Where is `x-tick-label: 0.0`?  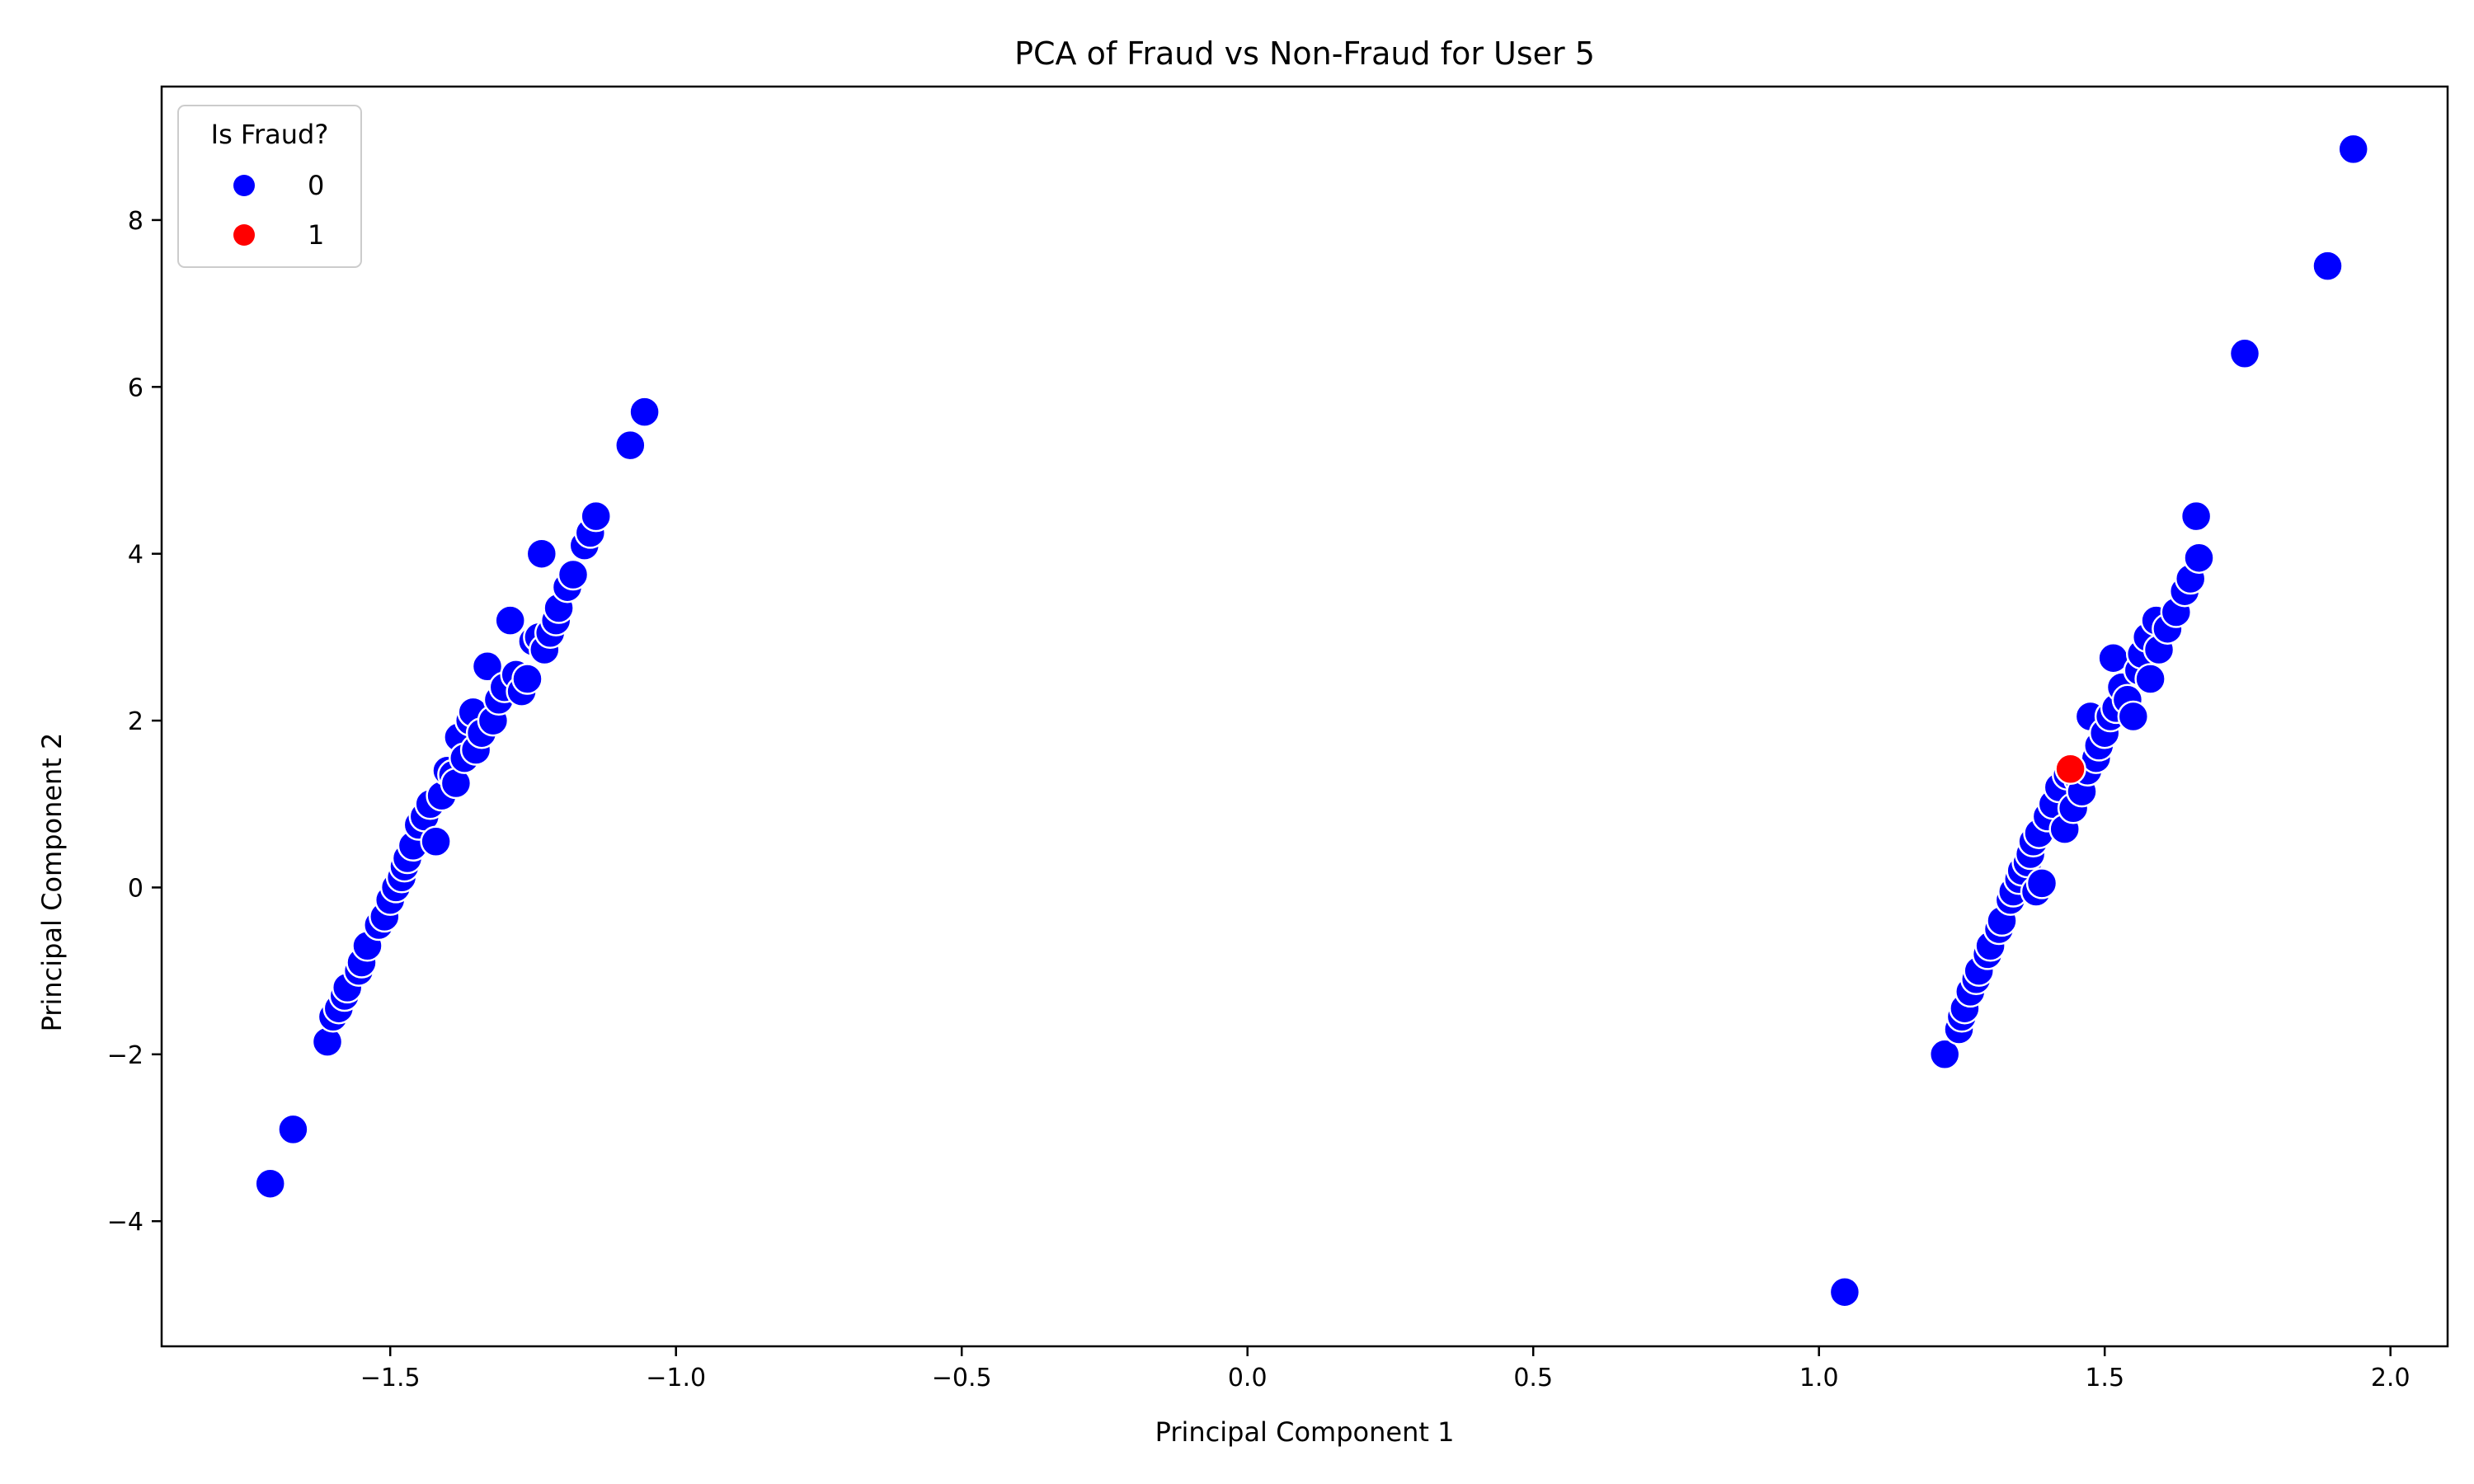 x-tick-label: 0.0 is located at coordinates (1248, 1378).